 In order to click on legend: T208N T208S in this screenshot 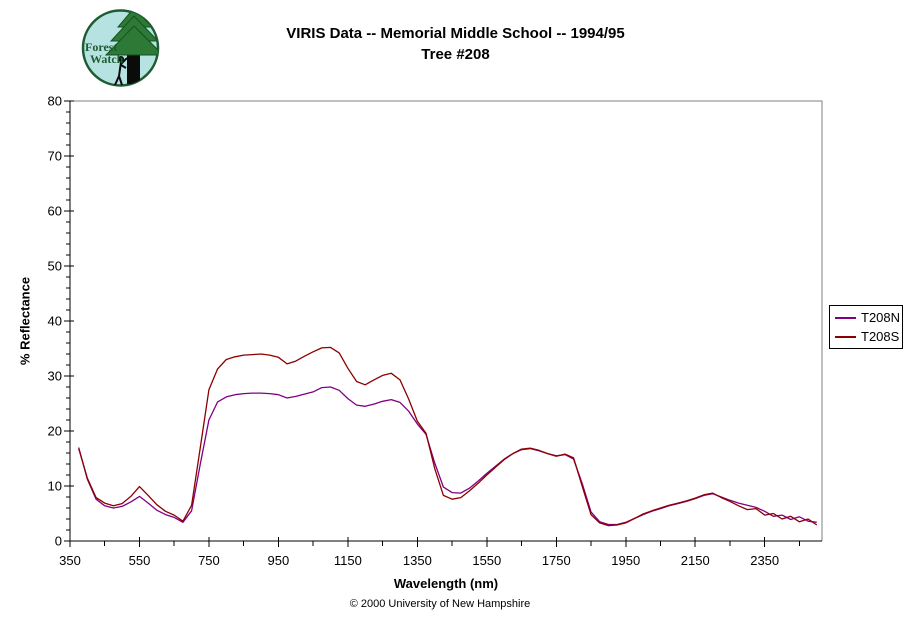, I will do `click(866, 327)`.